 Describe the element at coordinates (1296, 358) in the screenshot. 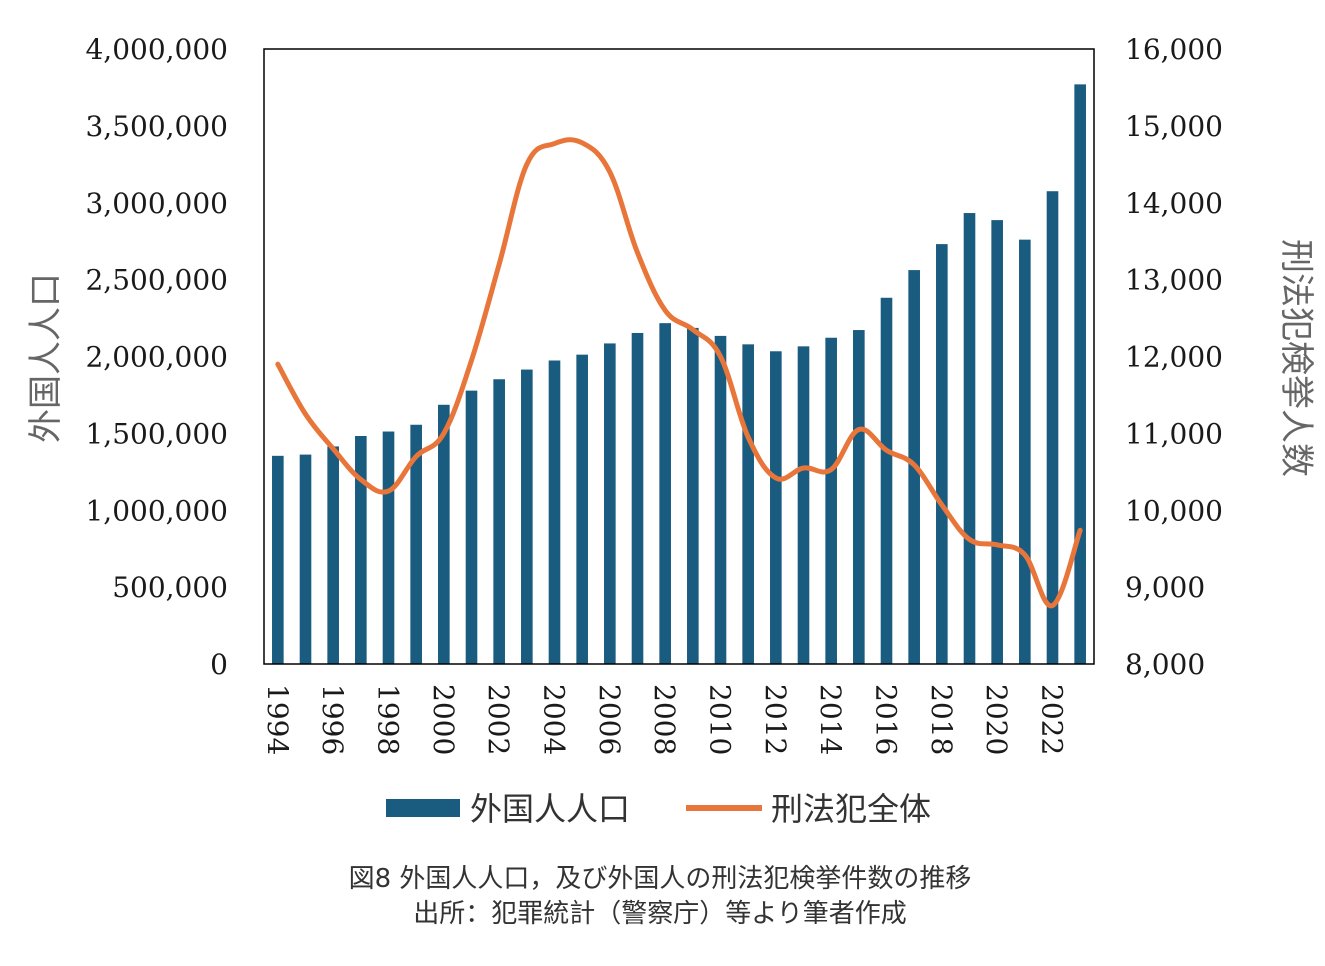

I see `right-axis-title: 刑法犯検挙人数` at that location.